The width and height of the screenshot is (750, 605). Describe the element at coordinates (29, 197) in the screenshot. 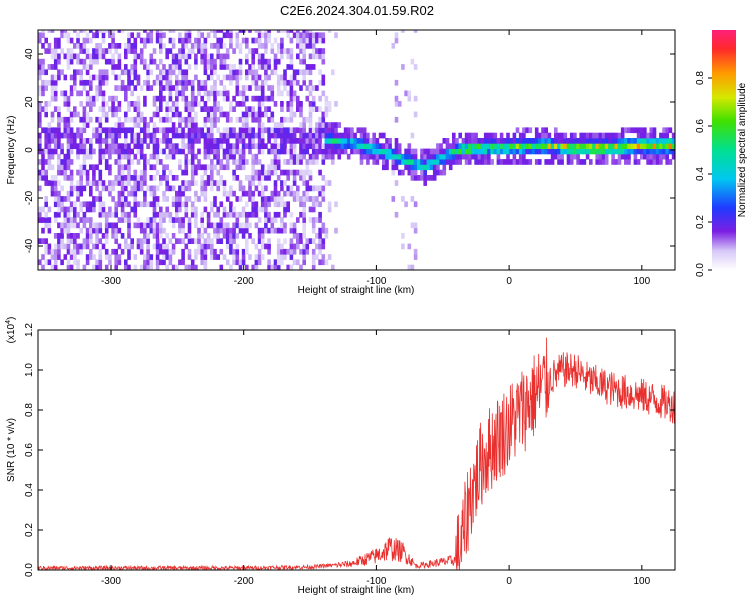

I see `y-tick-label: -20` at that location.